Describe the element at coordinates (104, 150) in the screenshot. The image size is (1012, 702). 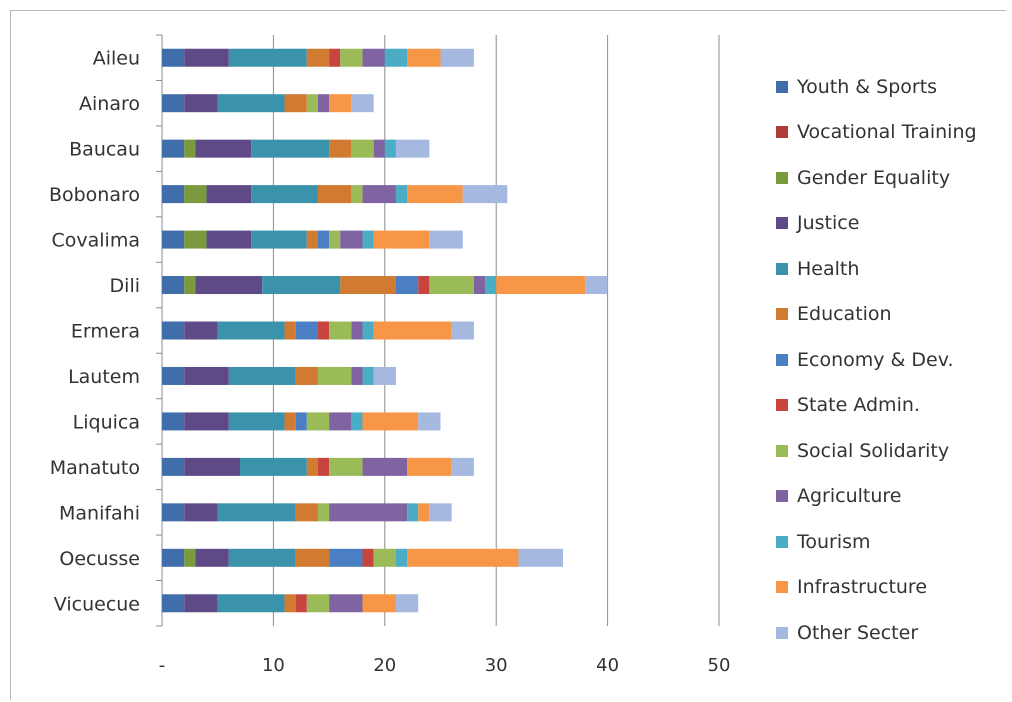
I see `category-label-baucau: Baucau` at that location.